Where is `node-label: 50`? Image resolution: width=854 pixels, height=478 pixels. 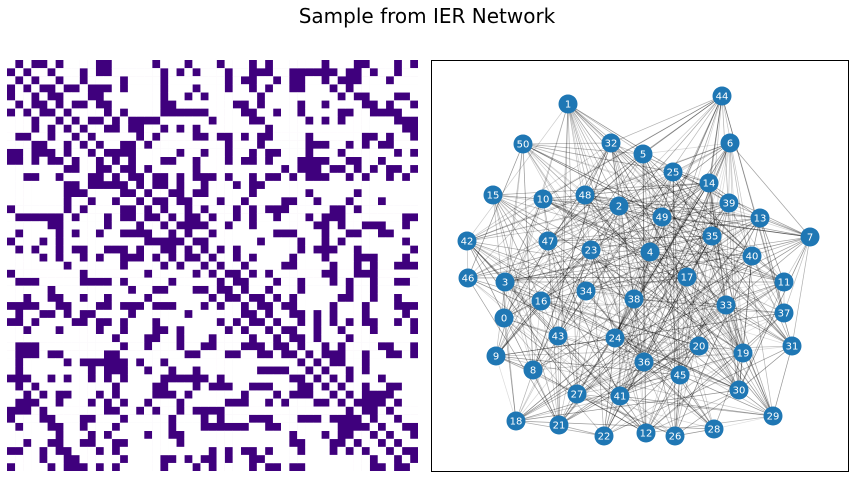 node-label: 50 is located at coordinates (523, 145).